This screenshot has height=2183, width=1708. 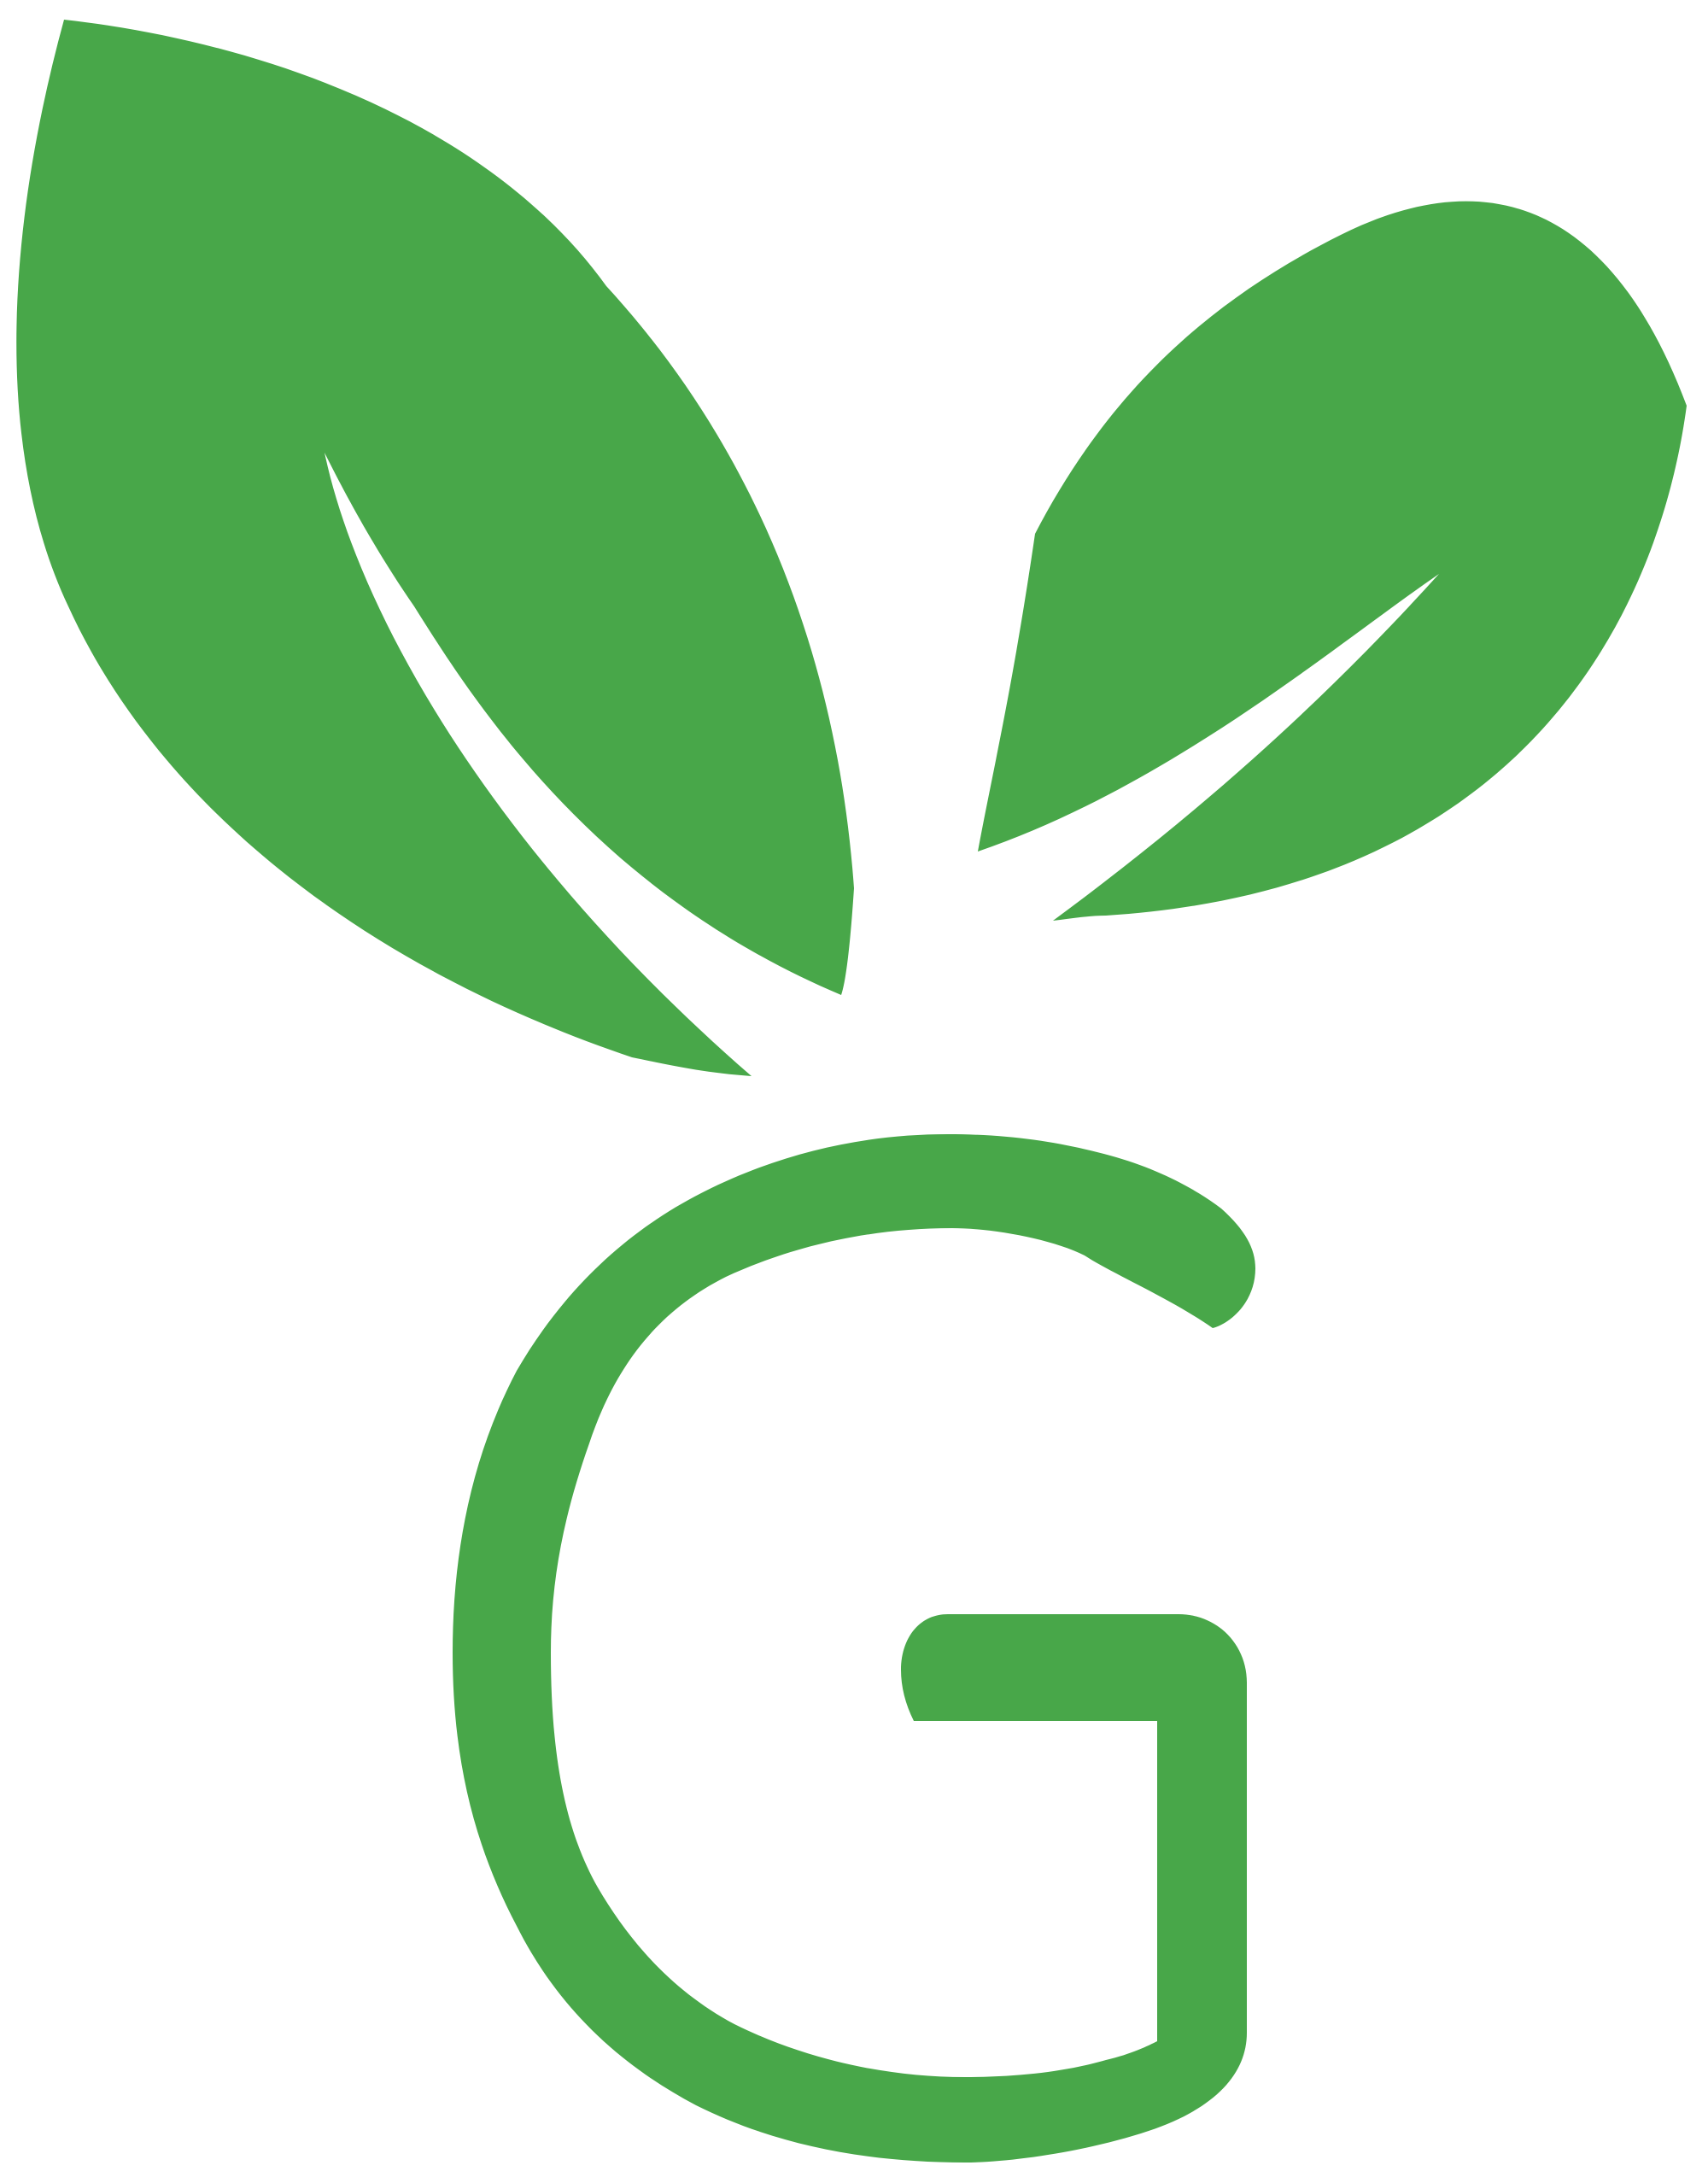 I want to click on small-leaf-icon, so click(x=1332, y=561).